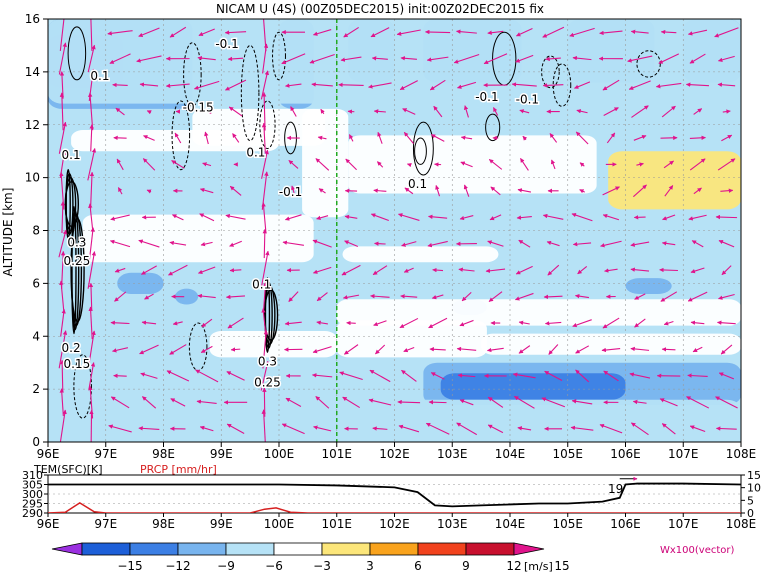 This screenshot has height=575, width=767. Describe the element at coordinates (533, 386) in the screenshot. I see `field-region` at that location.